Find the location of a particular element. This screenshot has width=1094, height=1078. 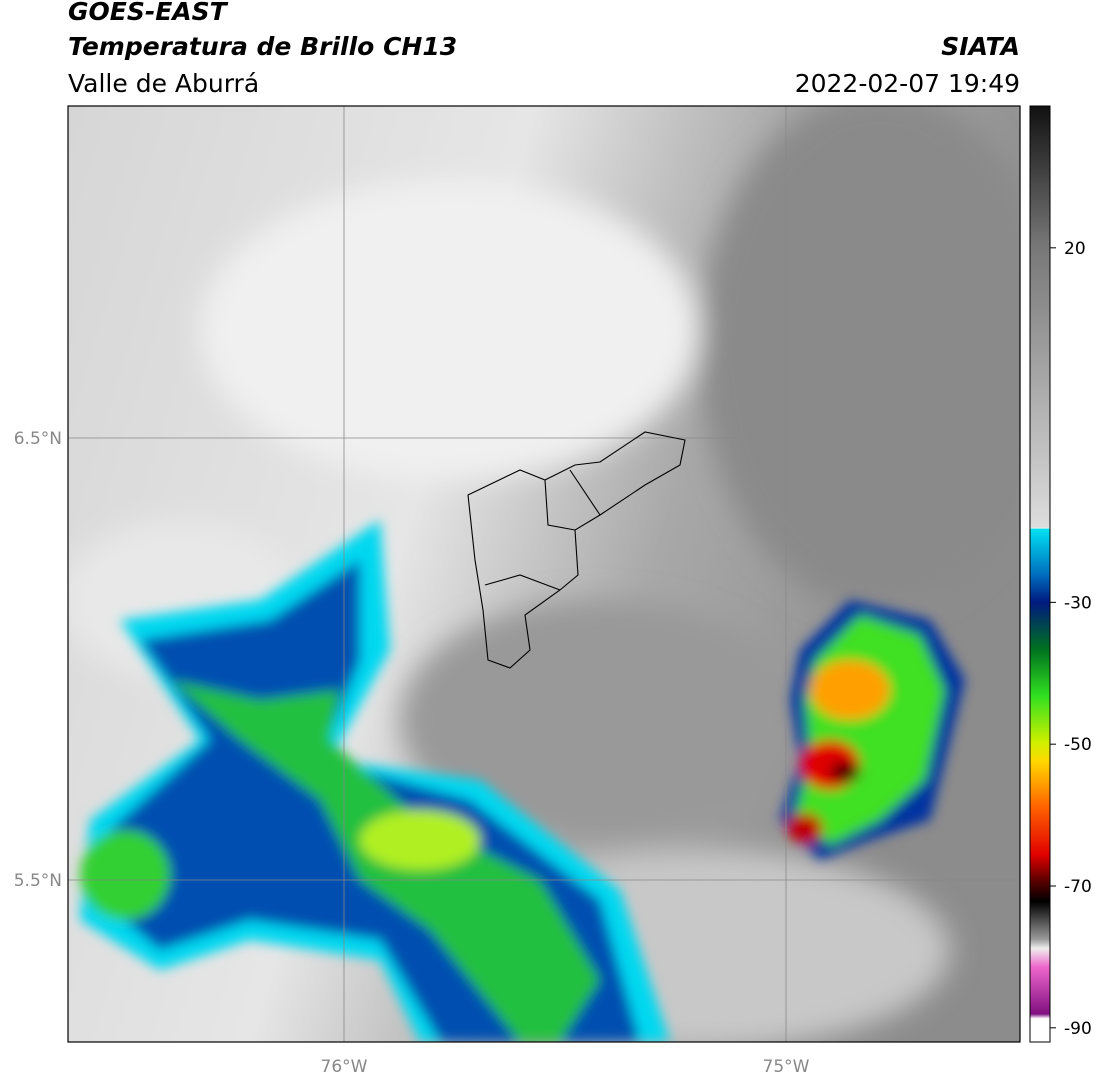

lat-label: 6.5°N is located at coordinates (38, 439).